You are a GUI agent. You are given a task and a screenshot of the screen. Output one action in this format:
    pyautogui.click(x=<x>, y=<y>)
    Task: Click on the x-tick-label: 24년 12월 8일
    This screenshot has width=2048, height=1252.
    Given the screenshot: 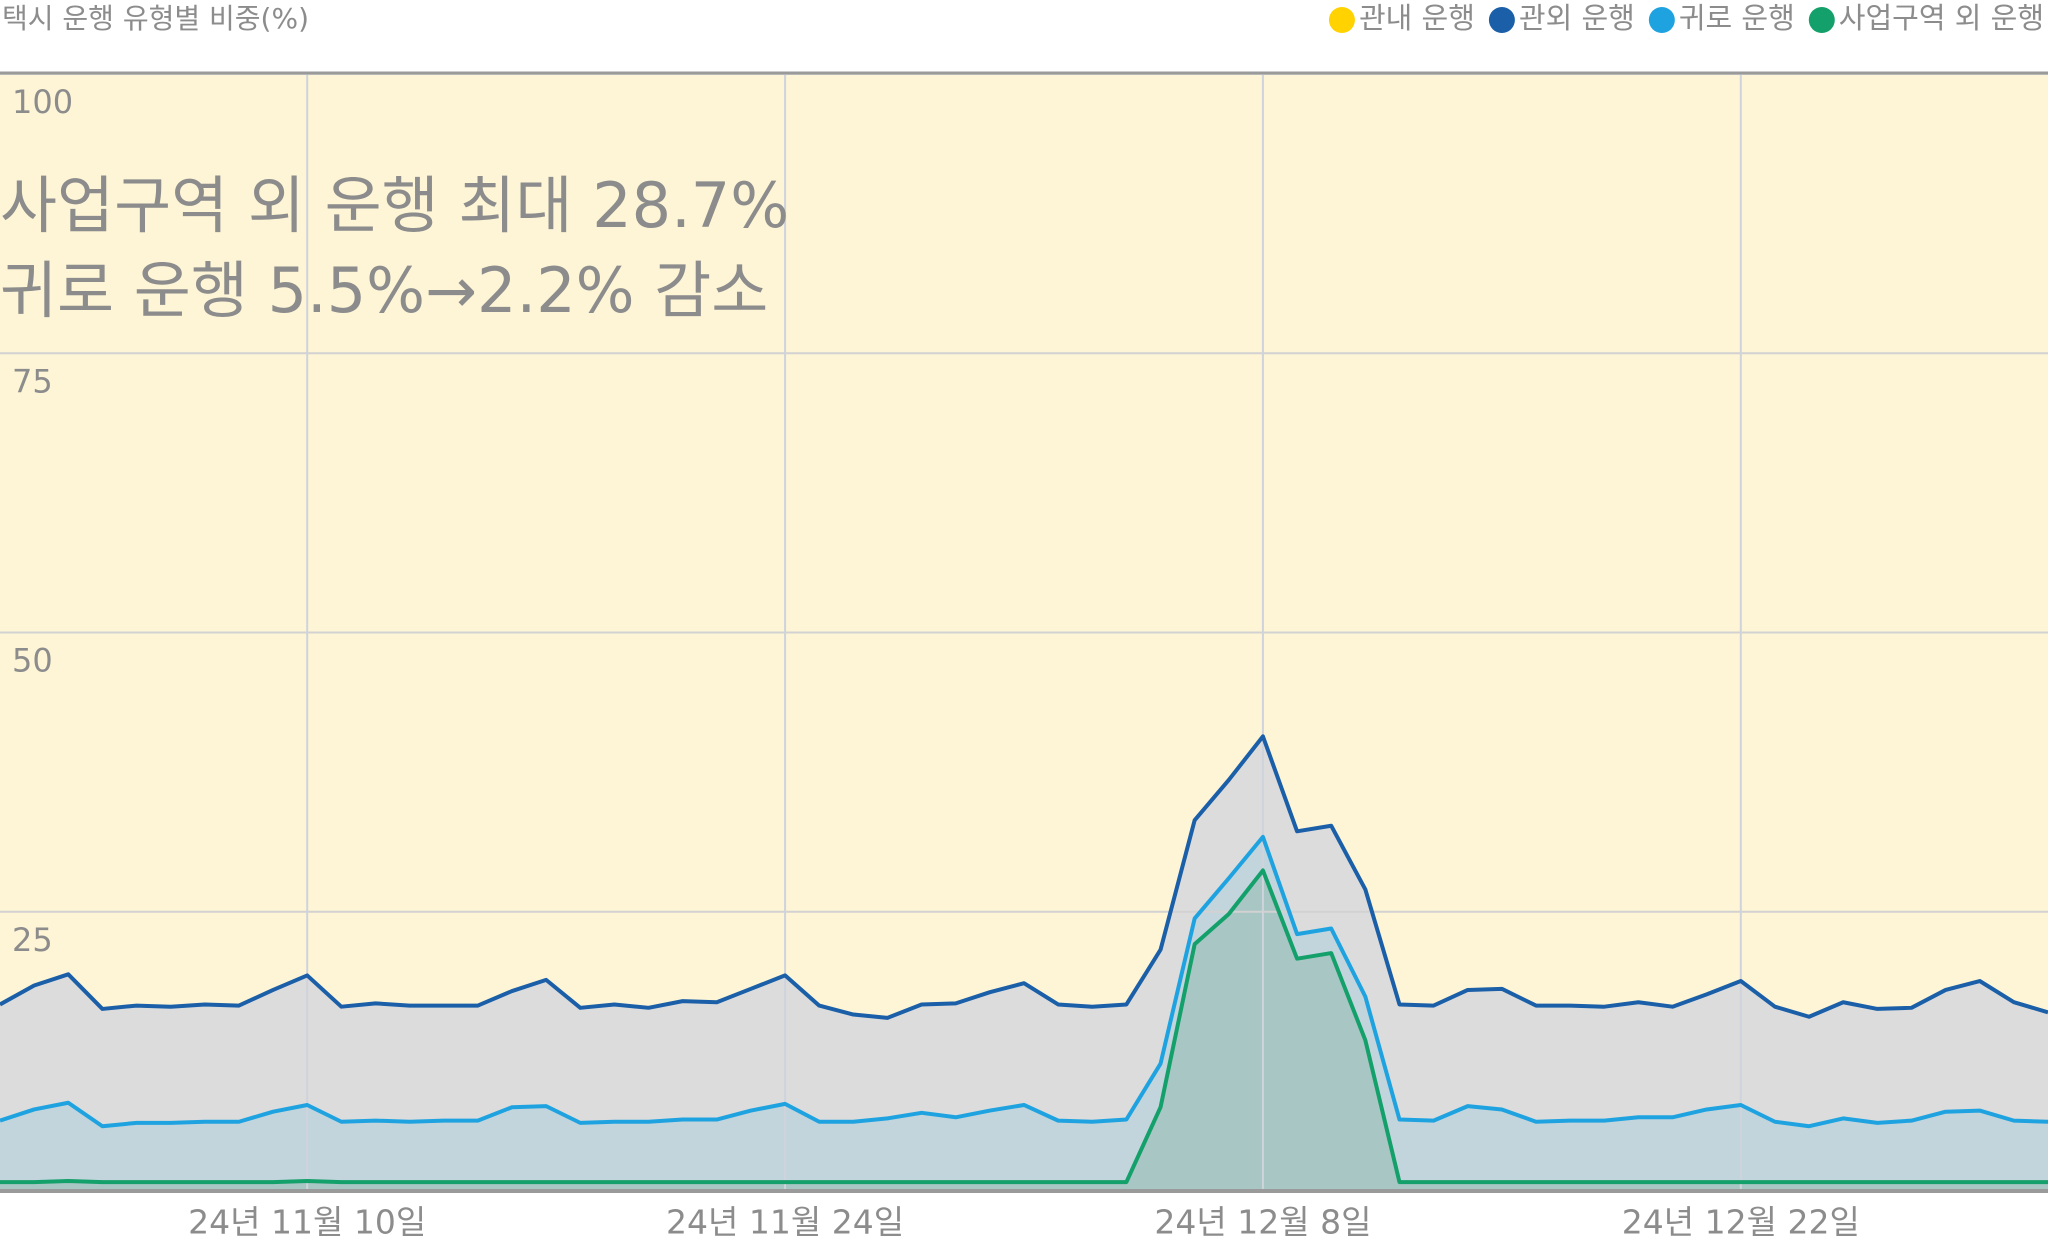 What is the action you would take?
    pyautogui.click(x=1262, y=1222)
    